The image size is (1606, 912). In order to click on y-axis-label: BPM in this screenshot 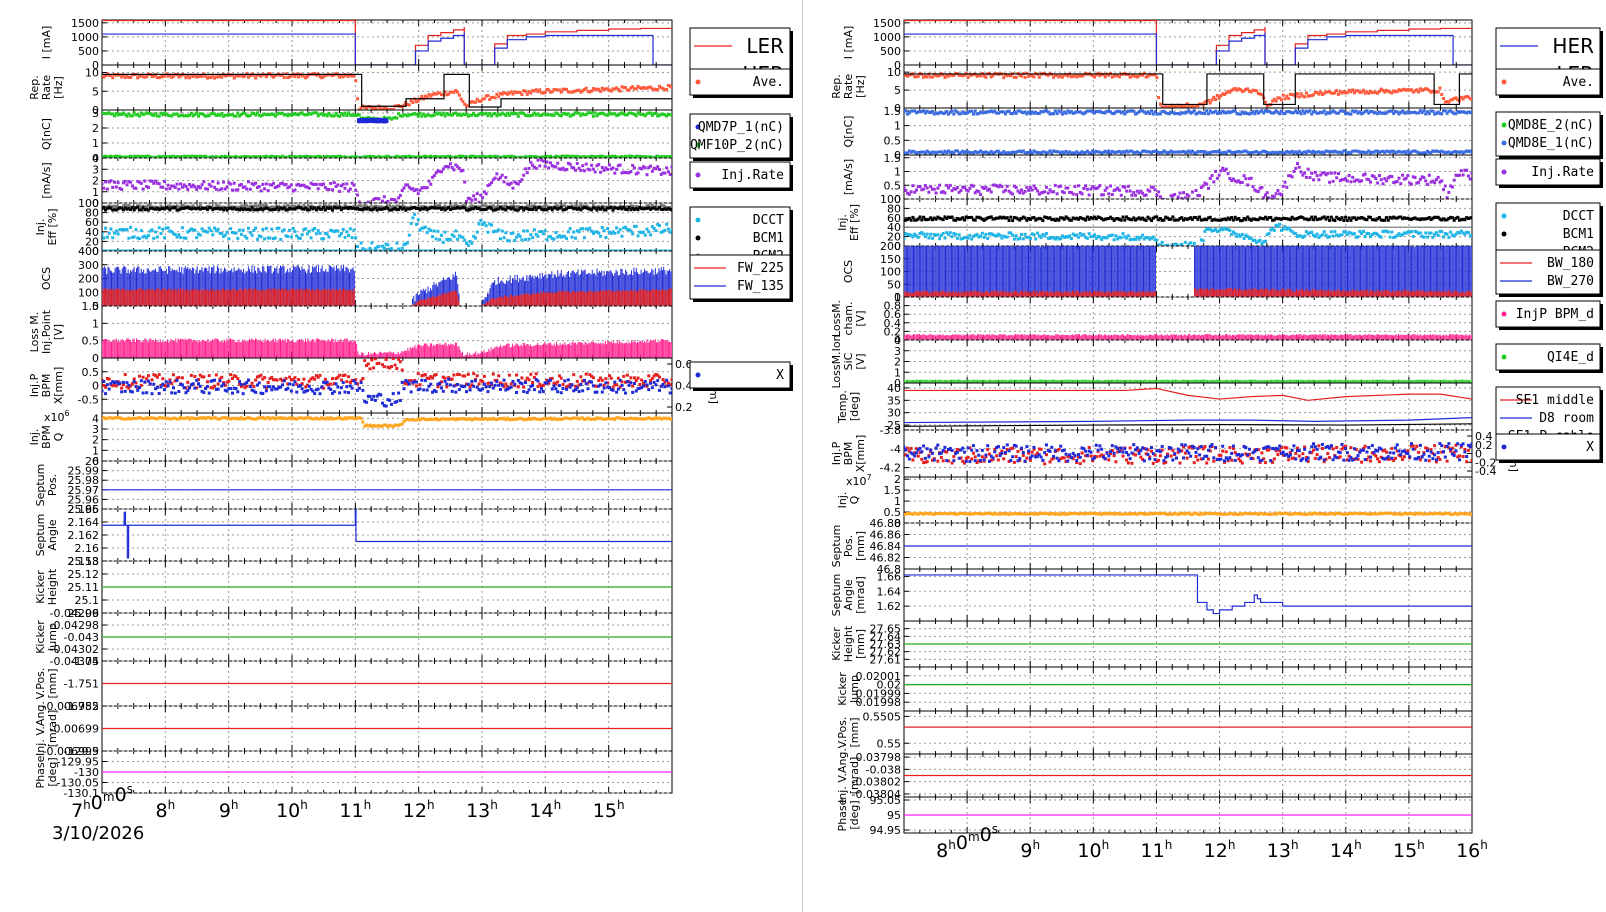, I will do `click(46, 386)`.